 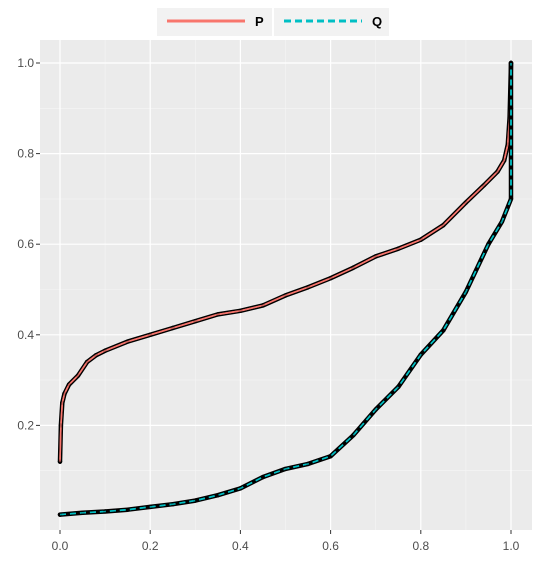 I want to click on x-tick-label: 0.8, so click(x=420, y=546).